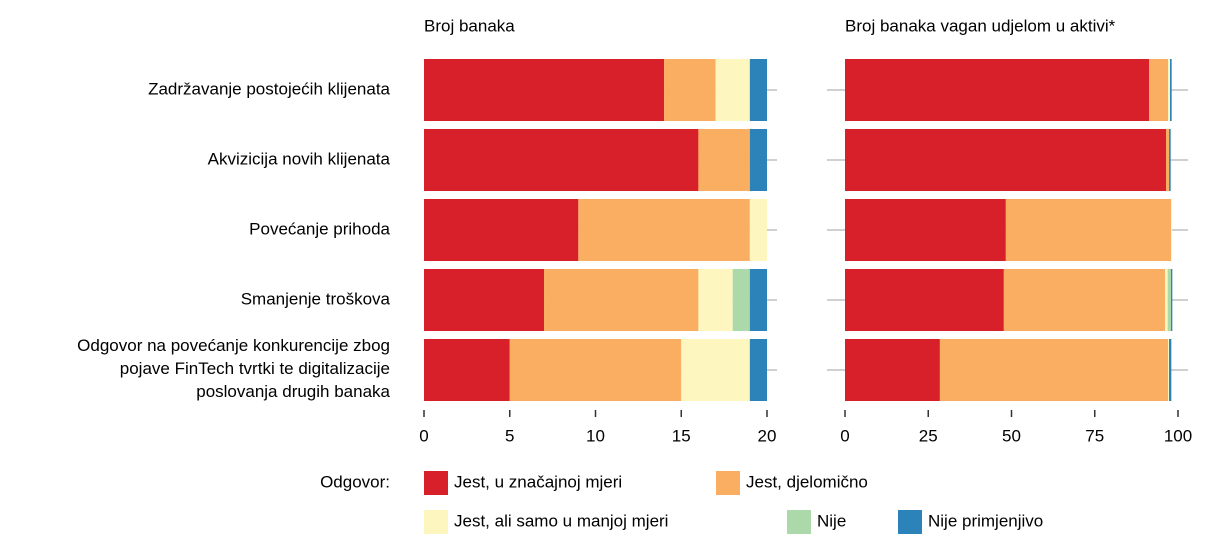  What do you see at coordinates (509, 435) in the screenshot?
I see `x-tick-label: 5` at bounding box center [509, 435].